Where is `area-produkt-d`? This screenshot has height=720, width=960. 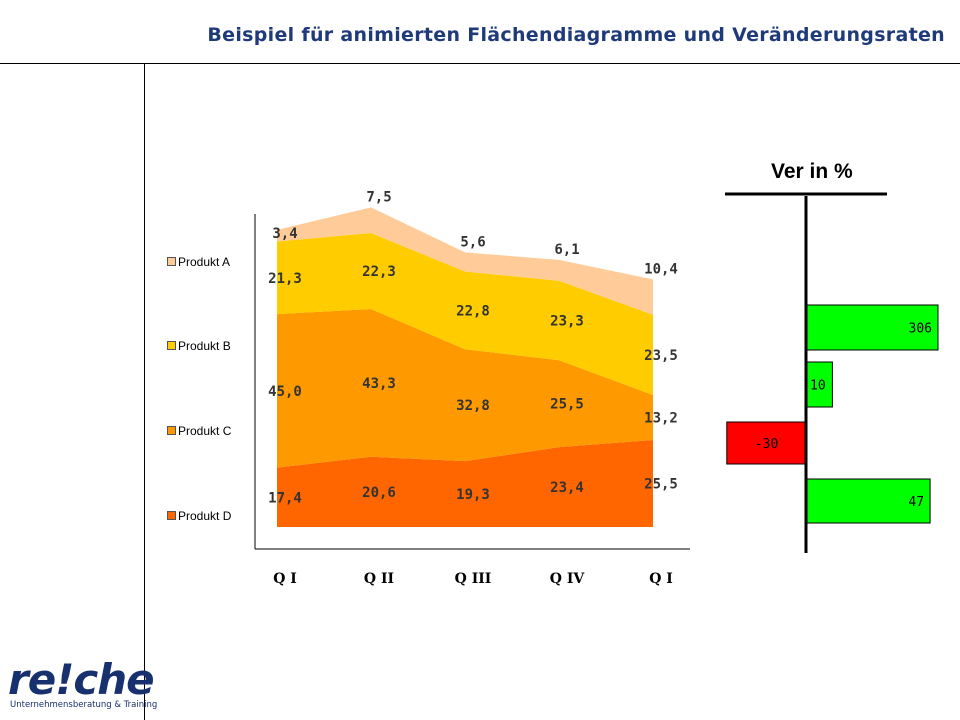 area-produkt-d is located at coordinates (465, 483).